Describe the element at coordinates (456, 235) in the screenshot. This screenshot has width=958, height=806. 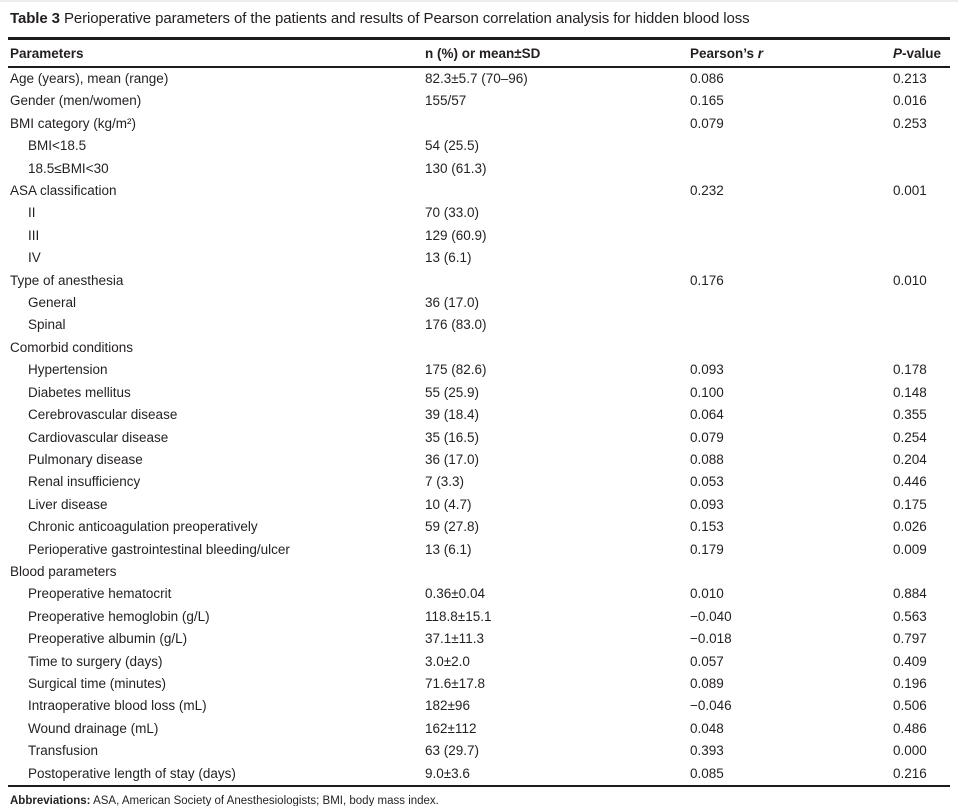
I see `value-cell: 129 (60.9)` at that location.